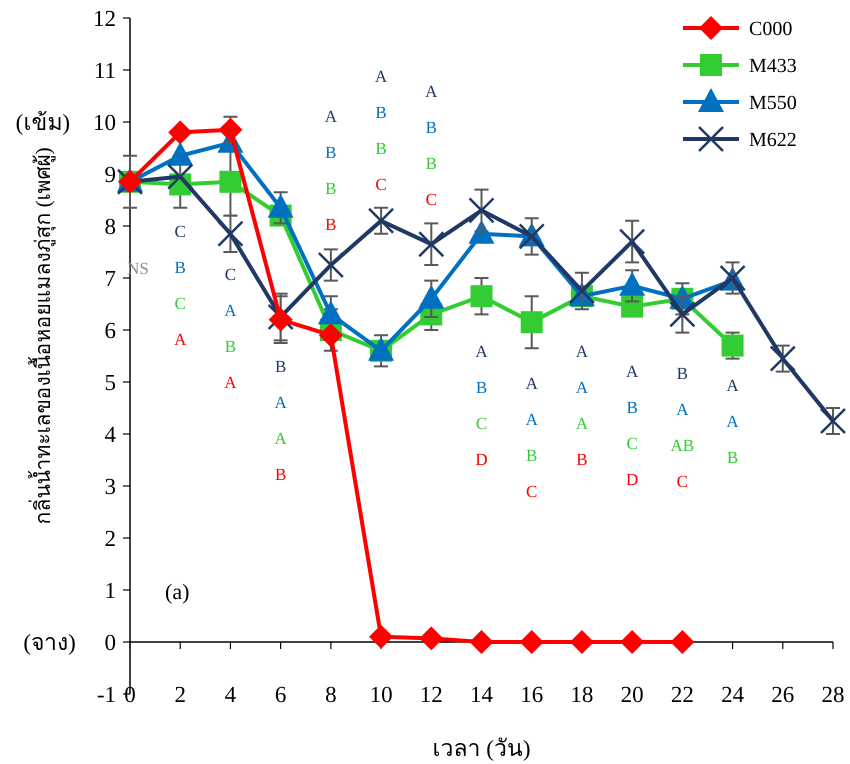 This screenshot has width=850, height=764. Describe the element at coordinates (110, 486) in the screenshot. I see `y-tick-label: 3` at that location.